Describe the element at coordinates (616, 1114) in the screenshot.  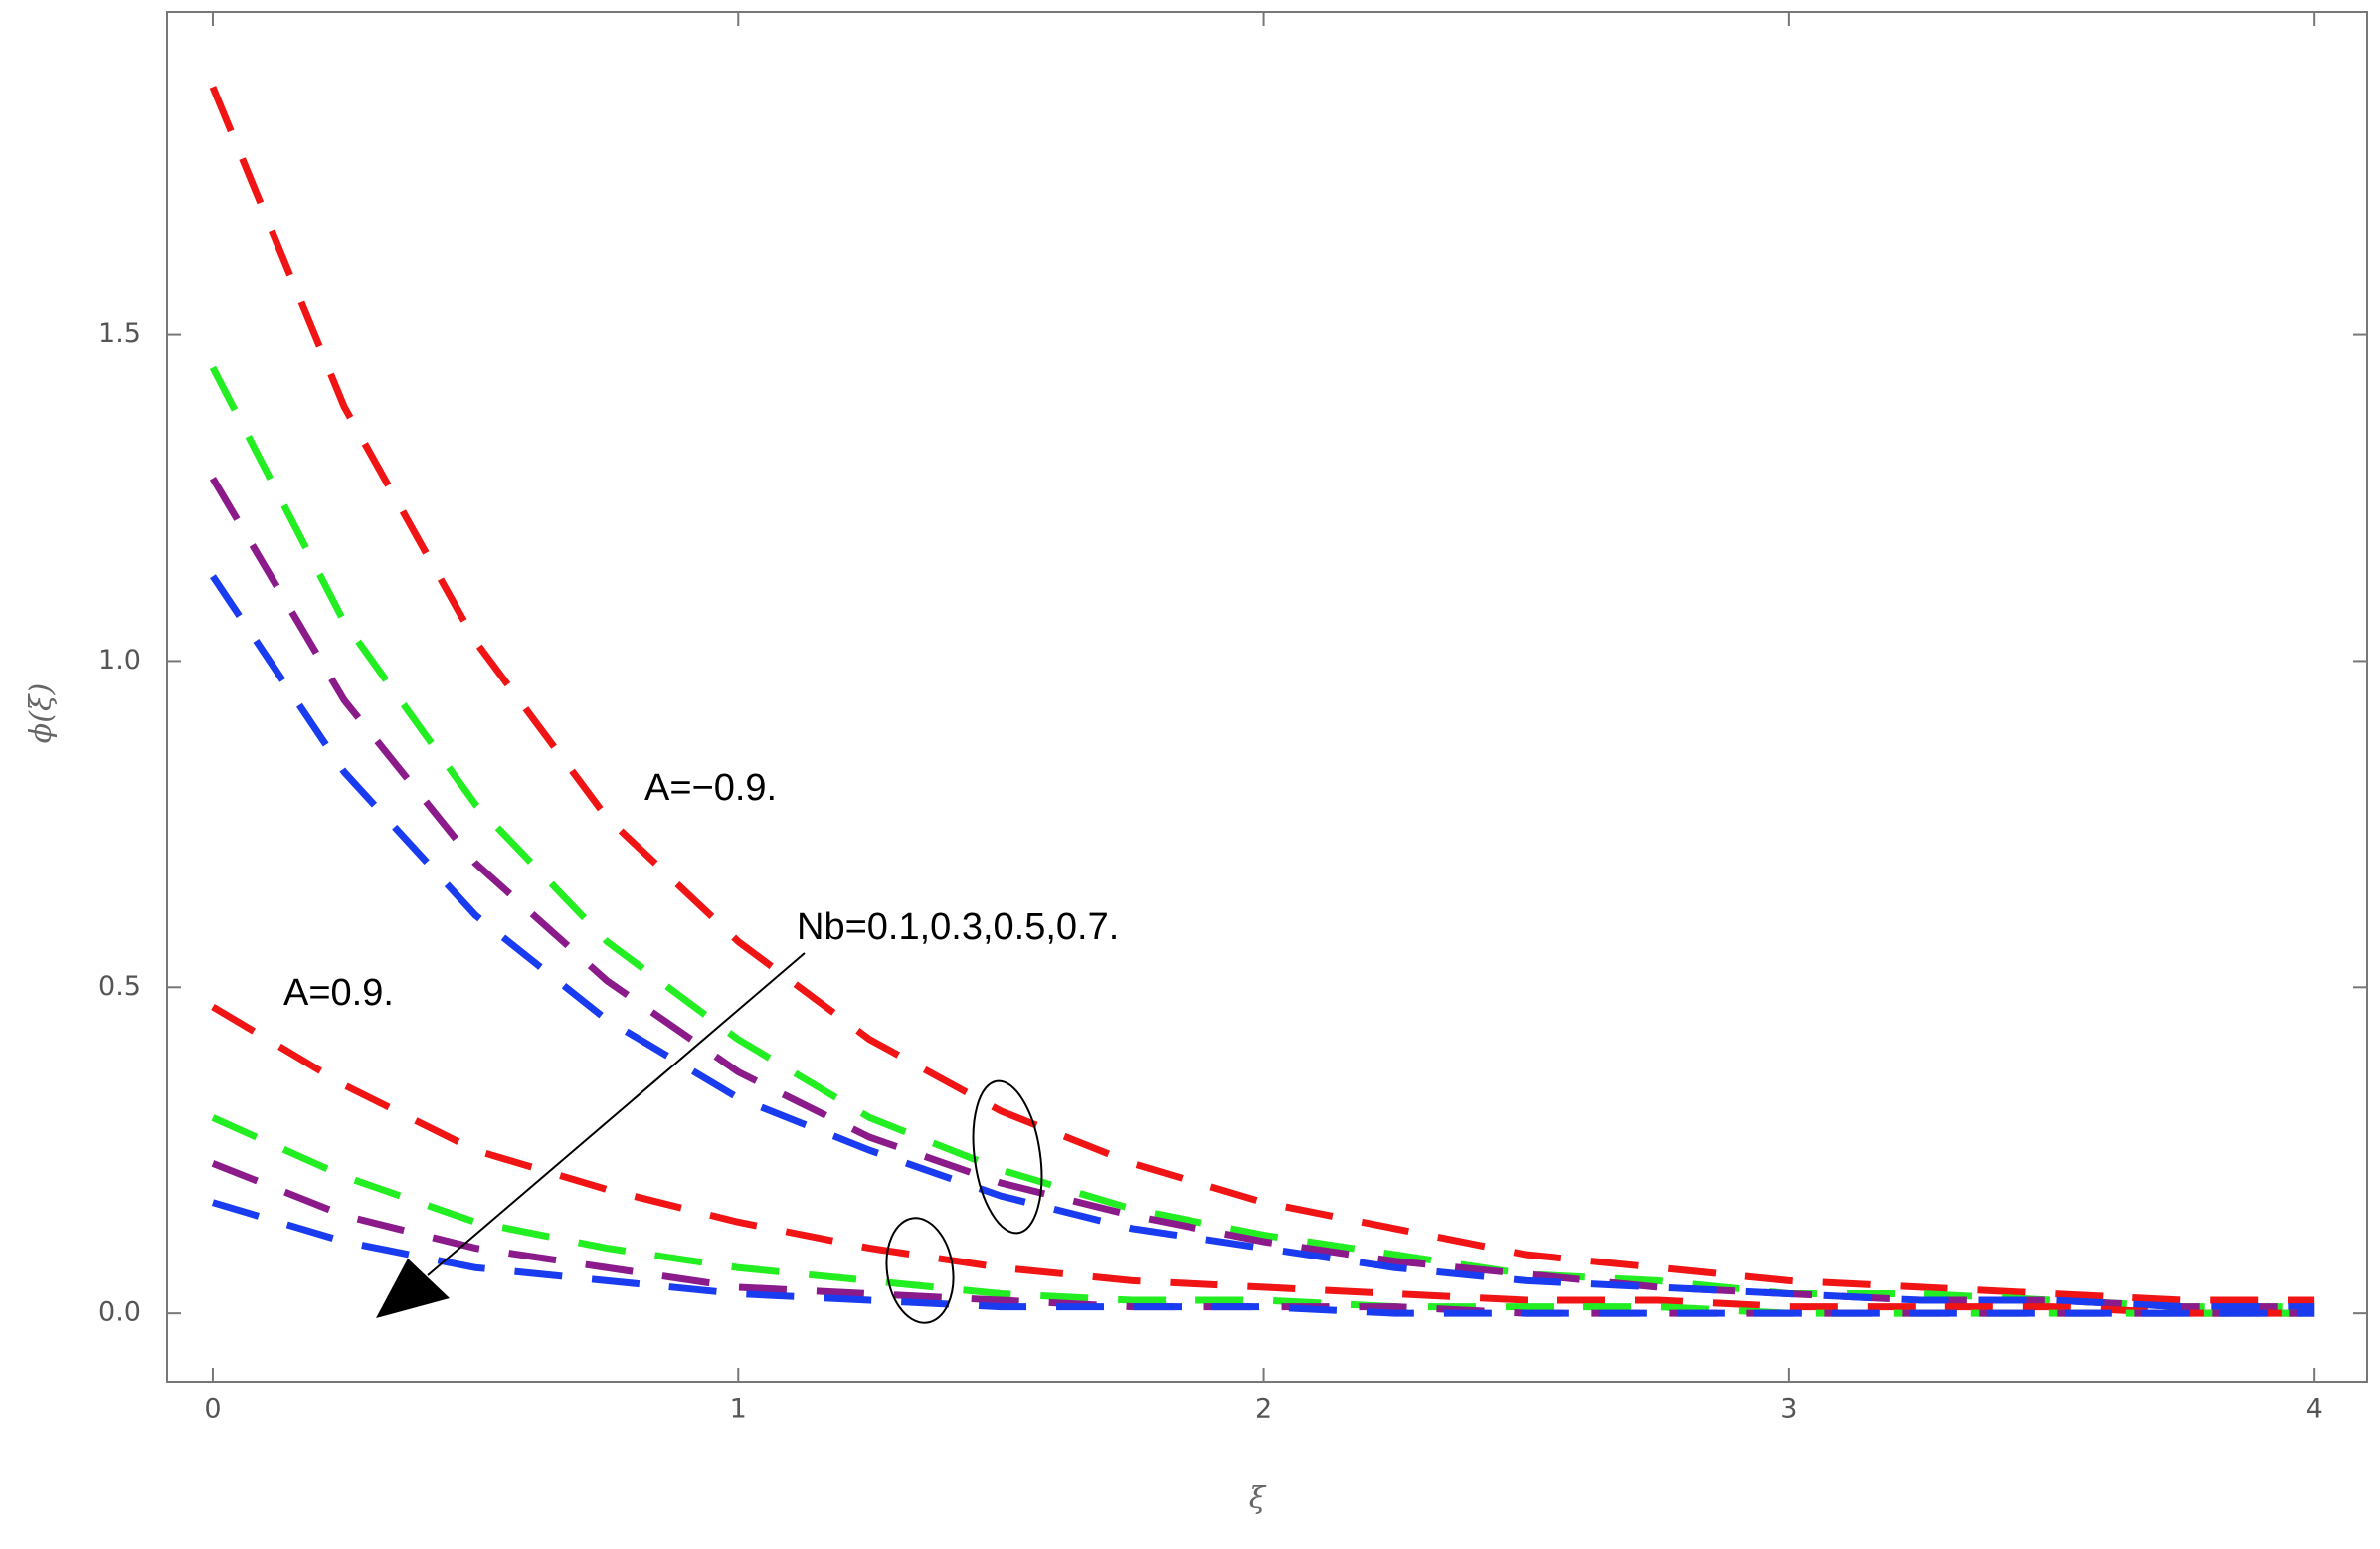
I see `arrow-line` at that location.